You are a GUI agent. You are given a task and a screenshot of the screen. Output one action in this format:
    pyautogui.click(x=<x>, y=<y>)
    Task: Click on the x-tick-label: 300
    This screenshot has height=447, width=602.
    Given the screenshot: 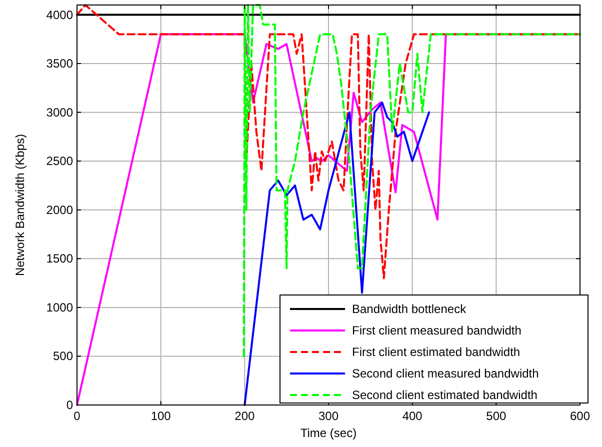 What is the action you would take?
    pyautogui.click(x=328, y=416)
    